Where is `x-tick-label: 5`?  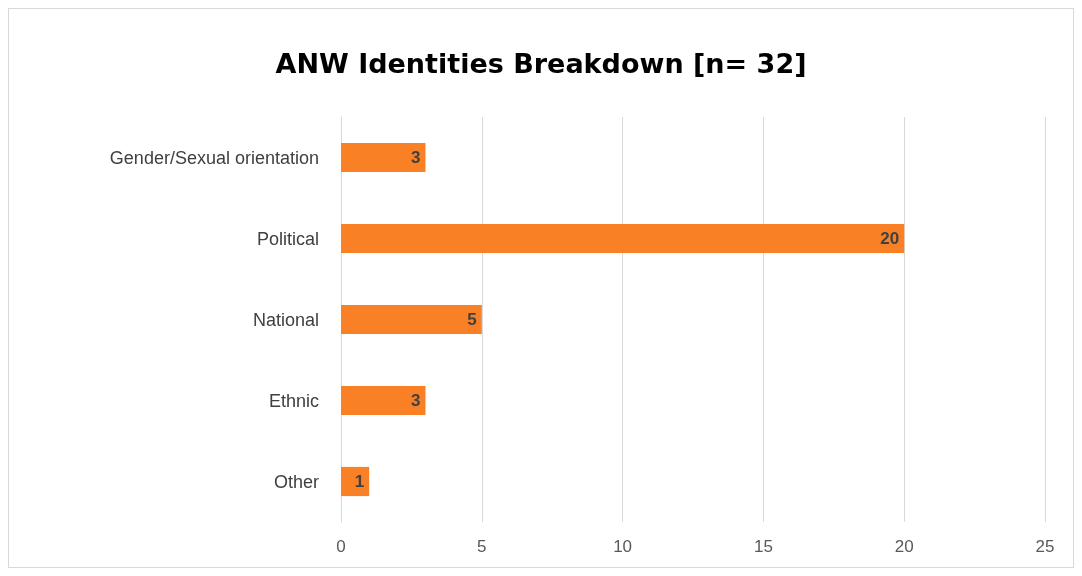
x-tick-label: 5 is located at coordinates (482, 546).